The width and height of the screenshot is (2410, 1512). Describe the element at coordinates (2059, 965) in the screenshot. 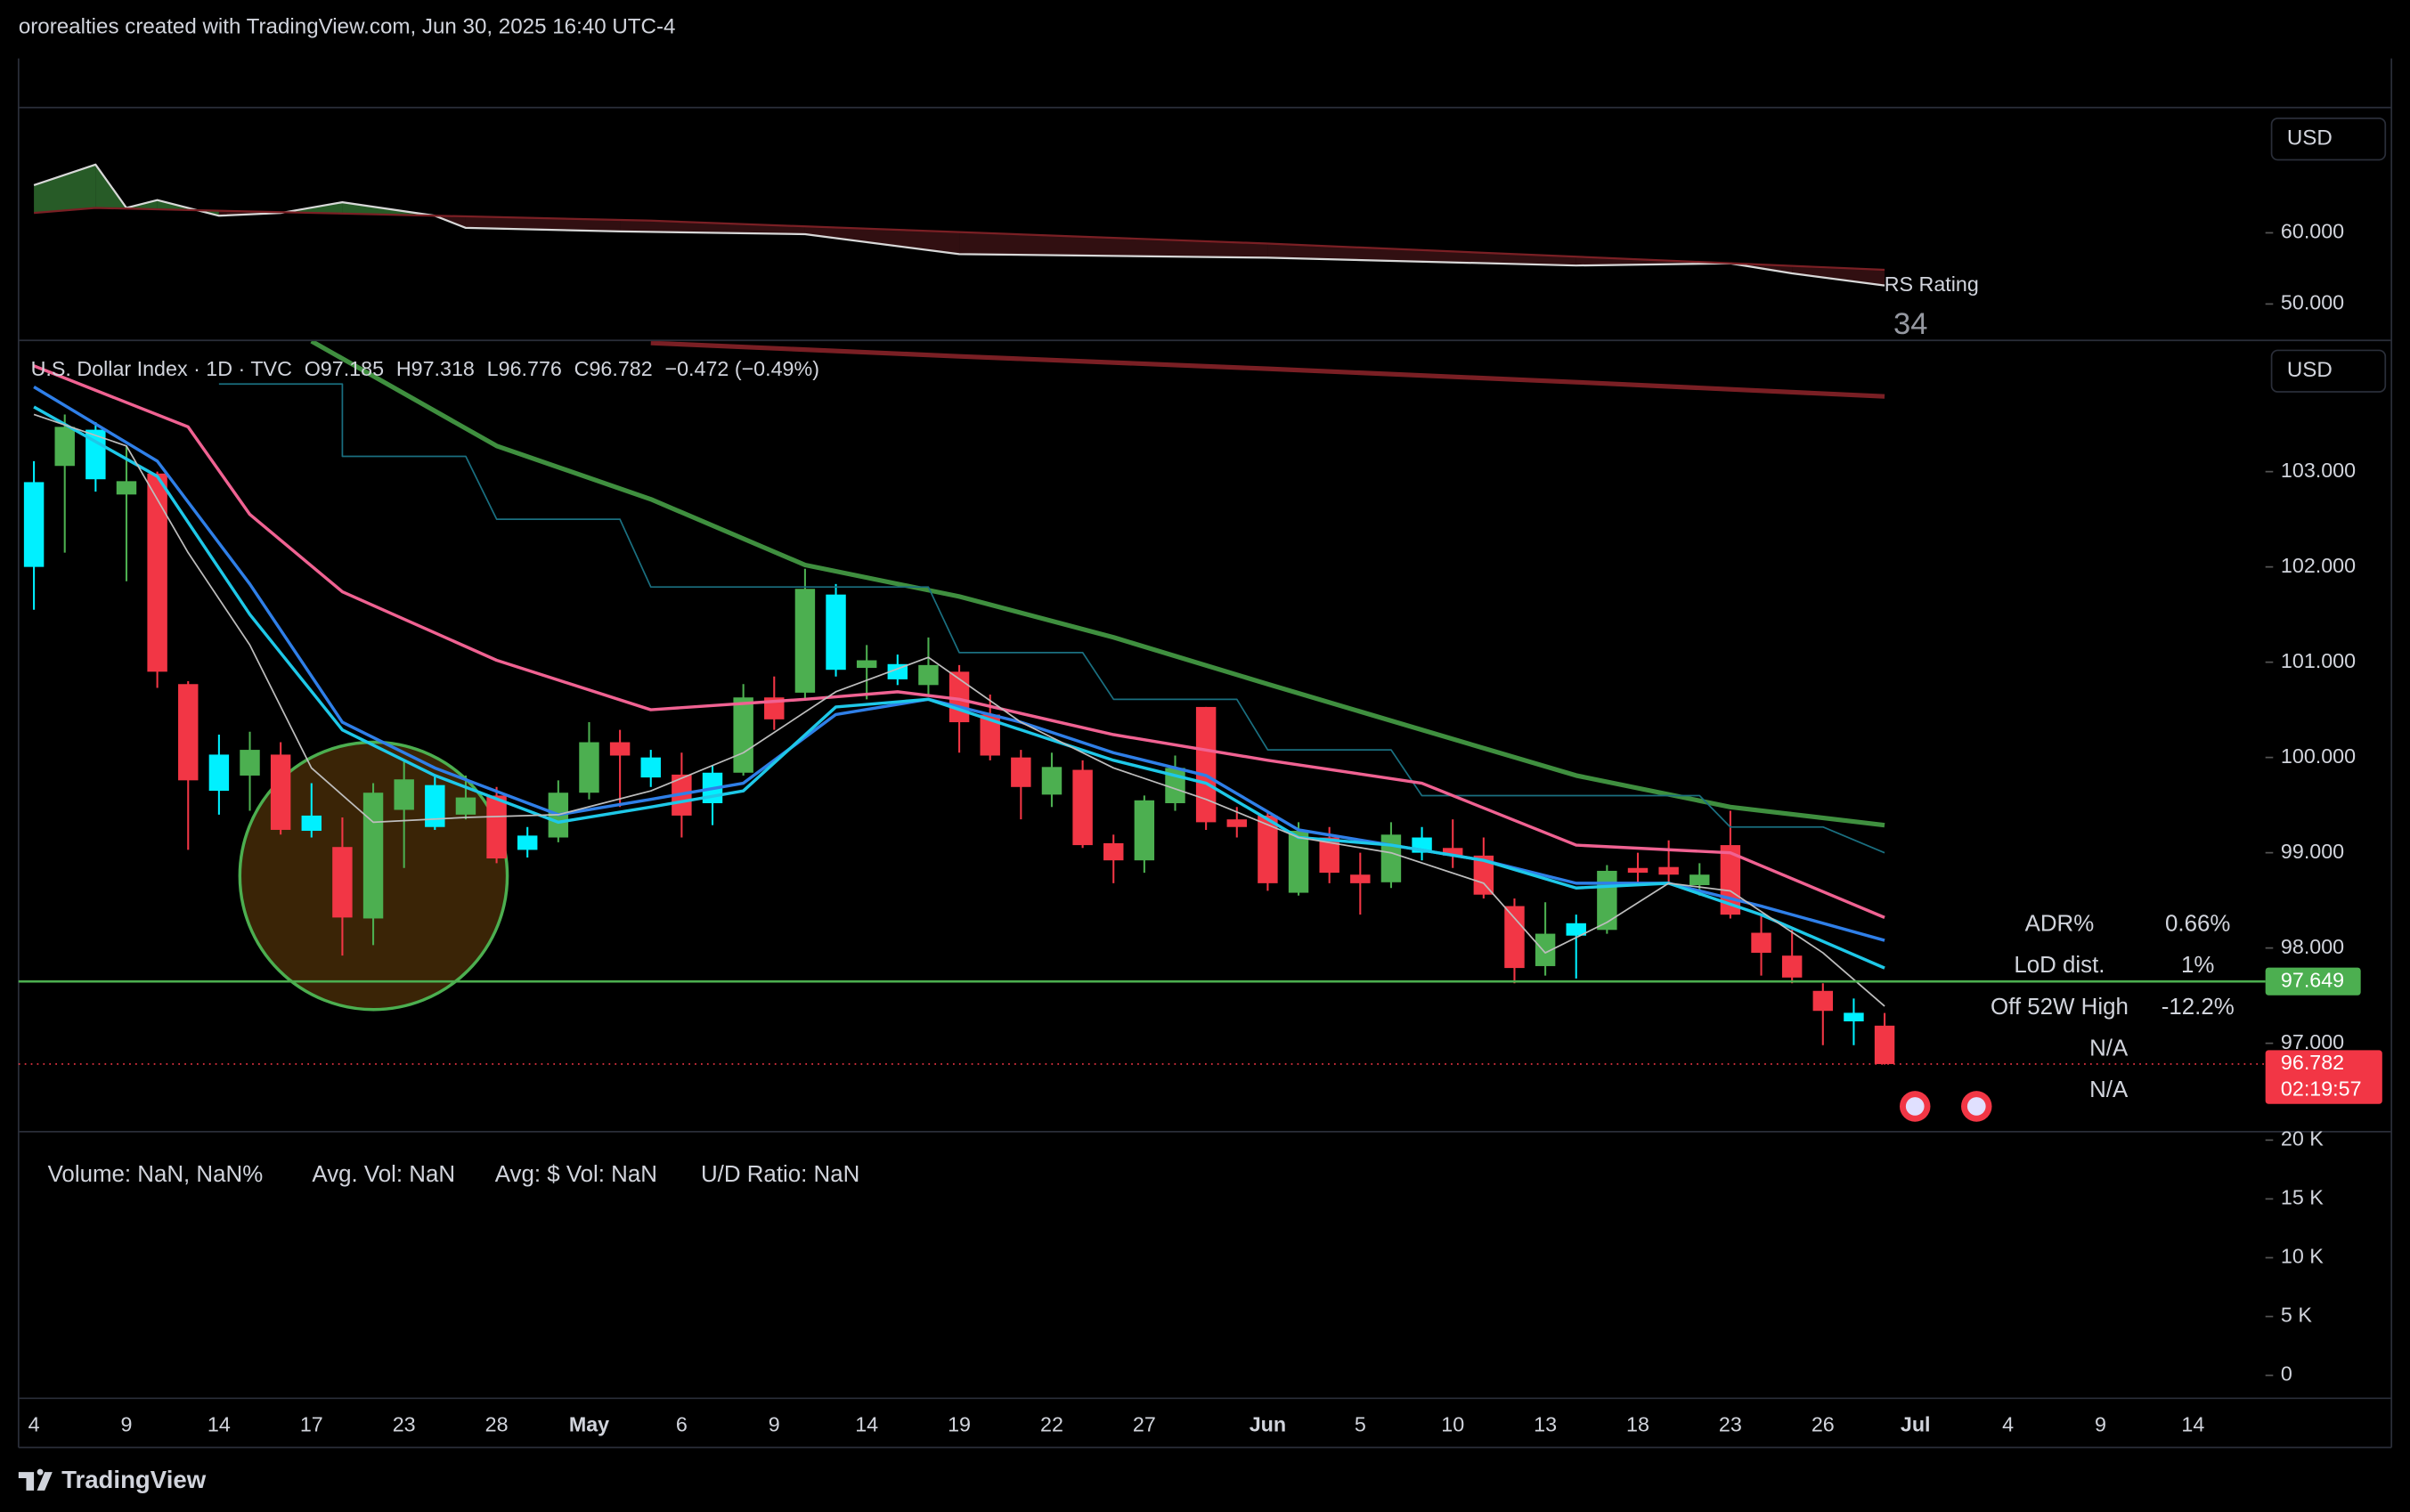

I see `stat-label: LoD dist.` at that location.